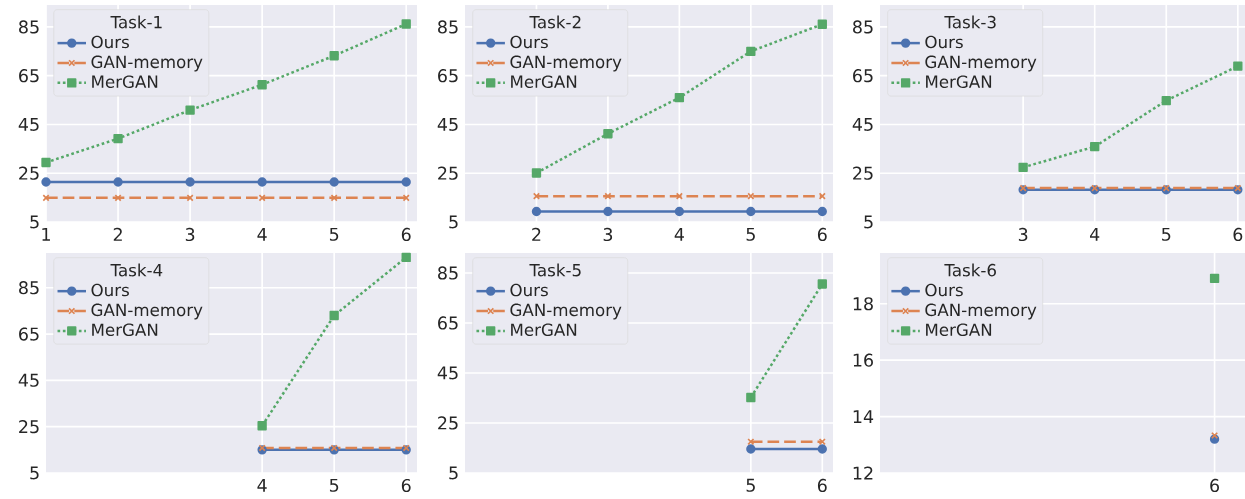 Image resolution: width=1245 pixels, height=499 pixels. I want to click on y-tick-label: 18, so click(863, 304).